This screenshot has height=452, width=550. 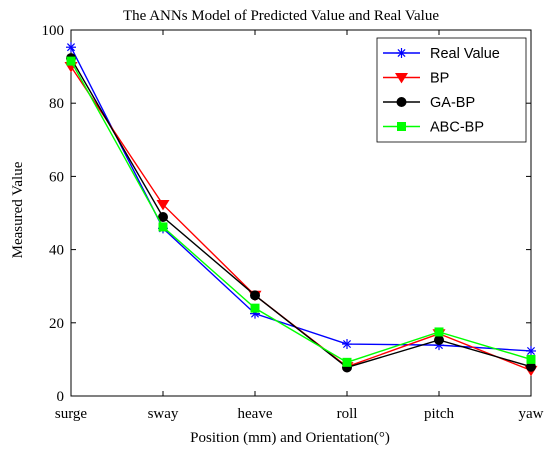 I want to click on y-tick-label: 40, so click(x=56, y=251).